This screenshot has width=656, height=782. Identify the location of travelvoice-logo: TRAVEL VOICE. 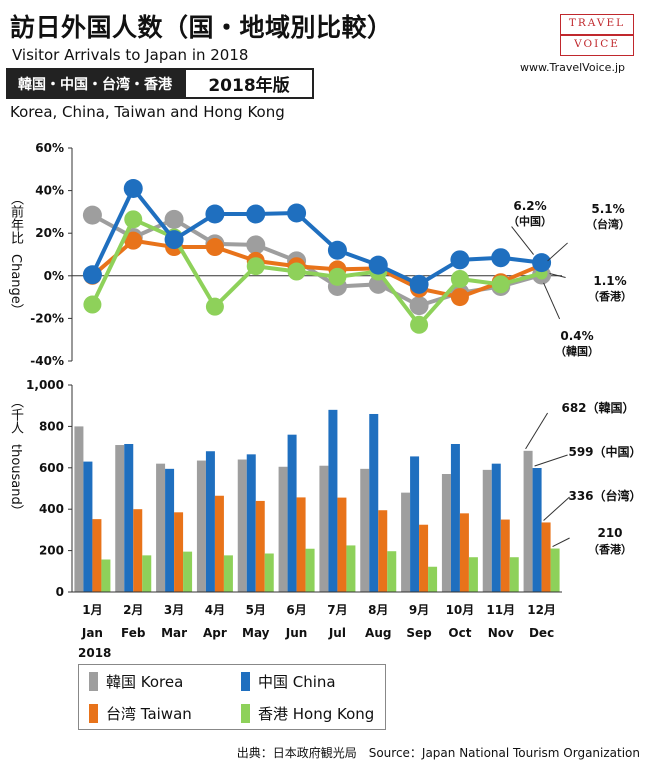
(597, 35).